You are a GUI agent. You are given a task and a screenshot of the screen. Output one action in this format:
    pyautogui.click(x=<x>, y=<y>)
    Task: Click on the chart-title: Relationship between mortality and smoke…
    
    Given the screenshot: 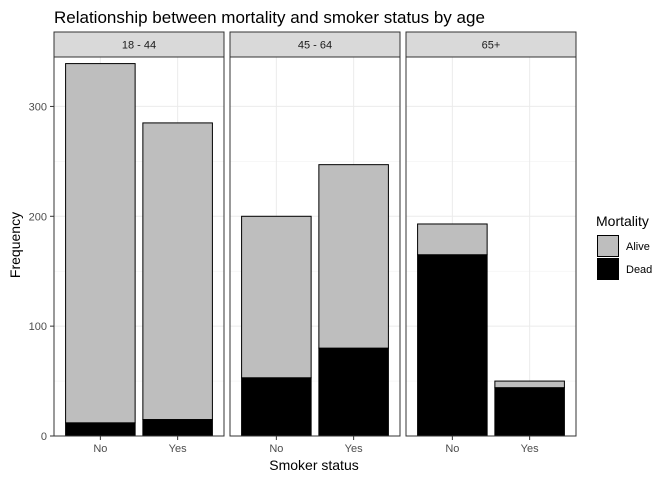 What is the action you would take?
    pyautogui.click(x=269, y=17)
    